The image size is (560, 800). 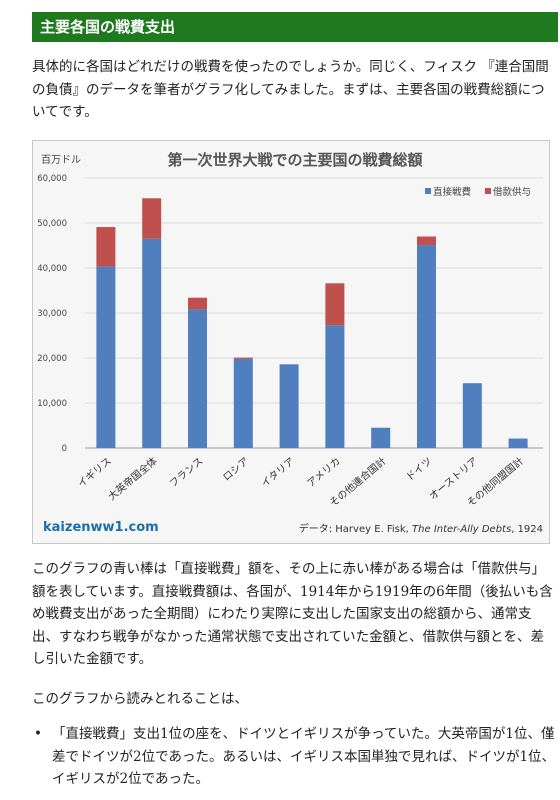 What do you see at coordinates (61, 160) in the screenshot?
I see `y-axis-label: 百万ドル` at bounding box center [61, 160].